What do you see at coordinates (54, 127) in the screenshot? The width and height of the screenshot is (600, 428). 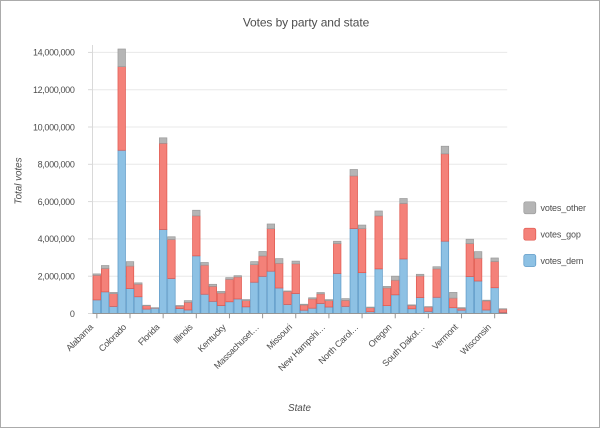 I see `svg-text: 10,000,000` at bounding box center [54, 127].